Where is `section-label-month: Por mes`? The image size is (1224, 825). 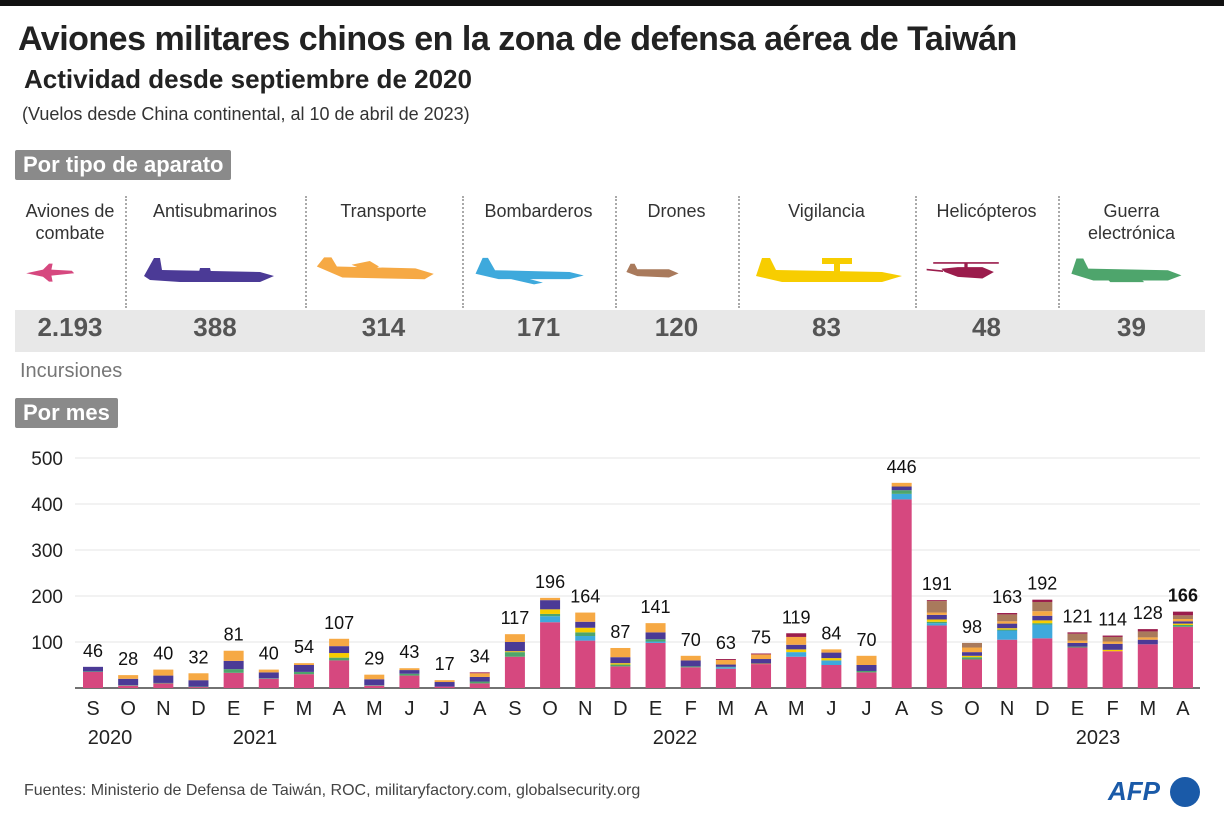 section-label-month: Por mes is located at coordinates (66, 413).